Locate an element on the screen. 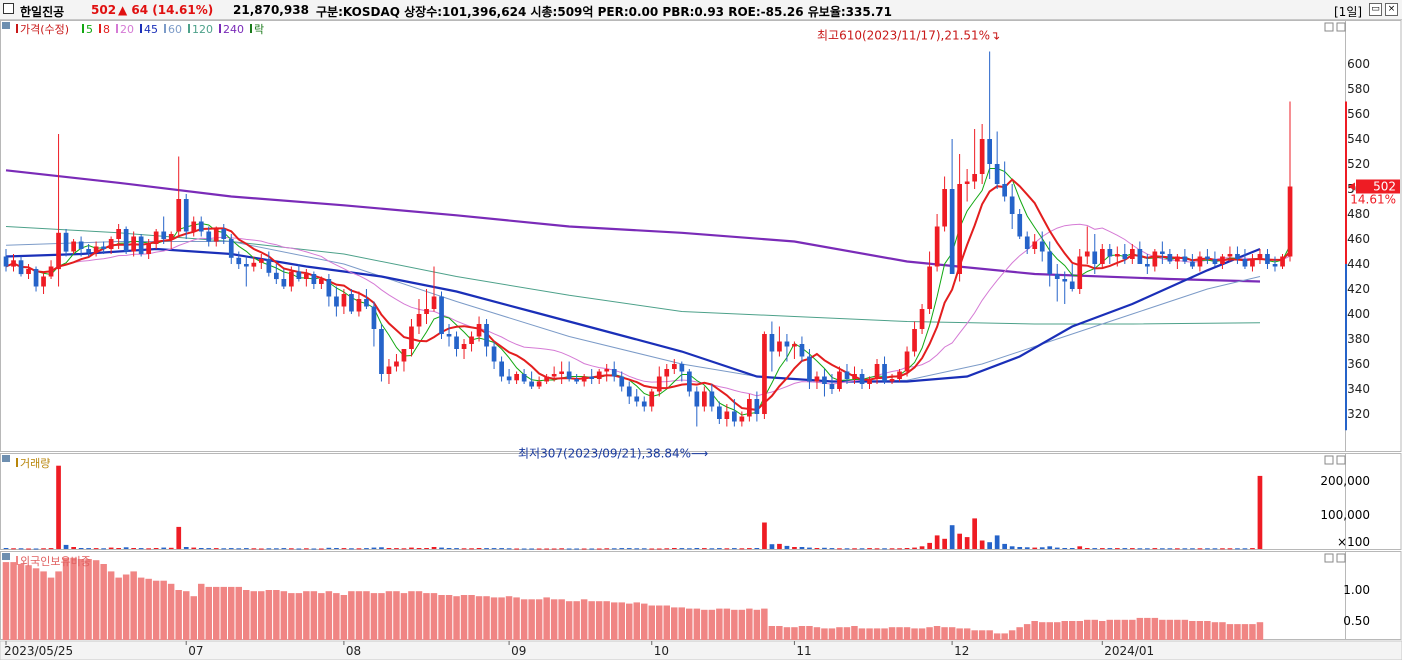  volume-legend: 거래량 is located at coordinates (35, 463).